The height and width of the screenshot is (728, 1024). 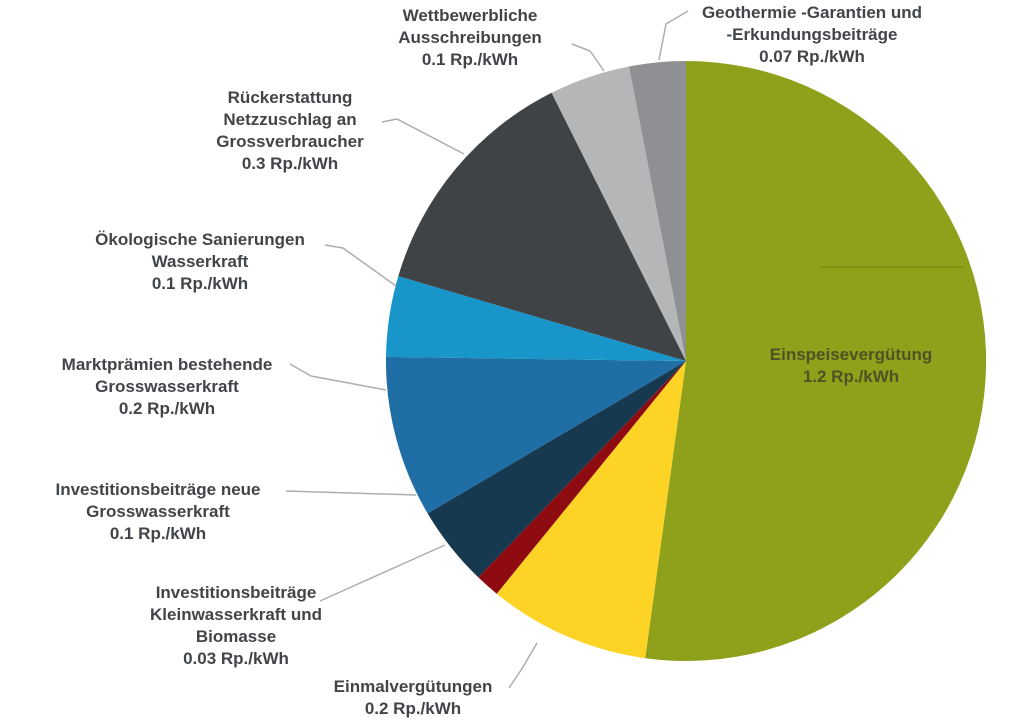 I want to click on pie-slice-geothermie-garantien, so click(x=657, y=211).